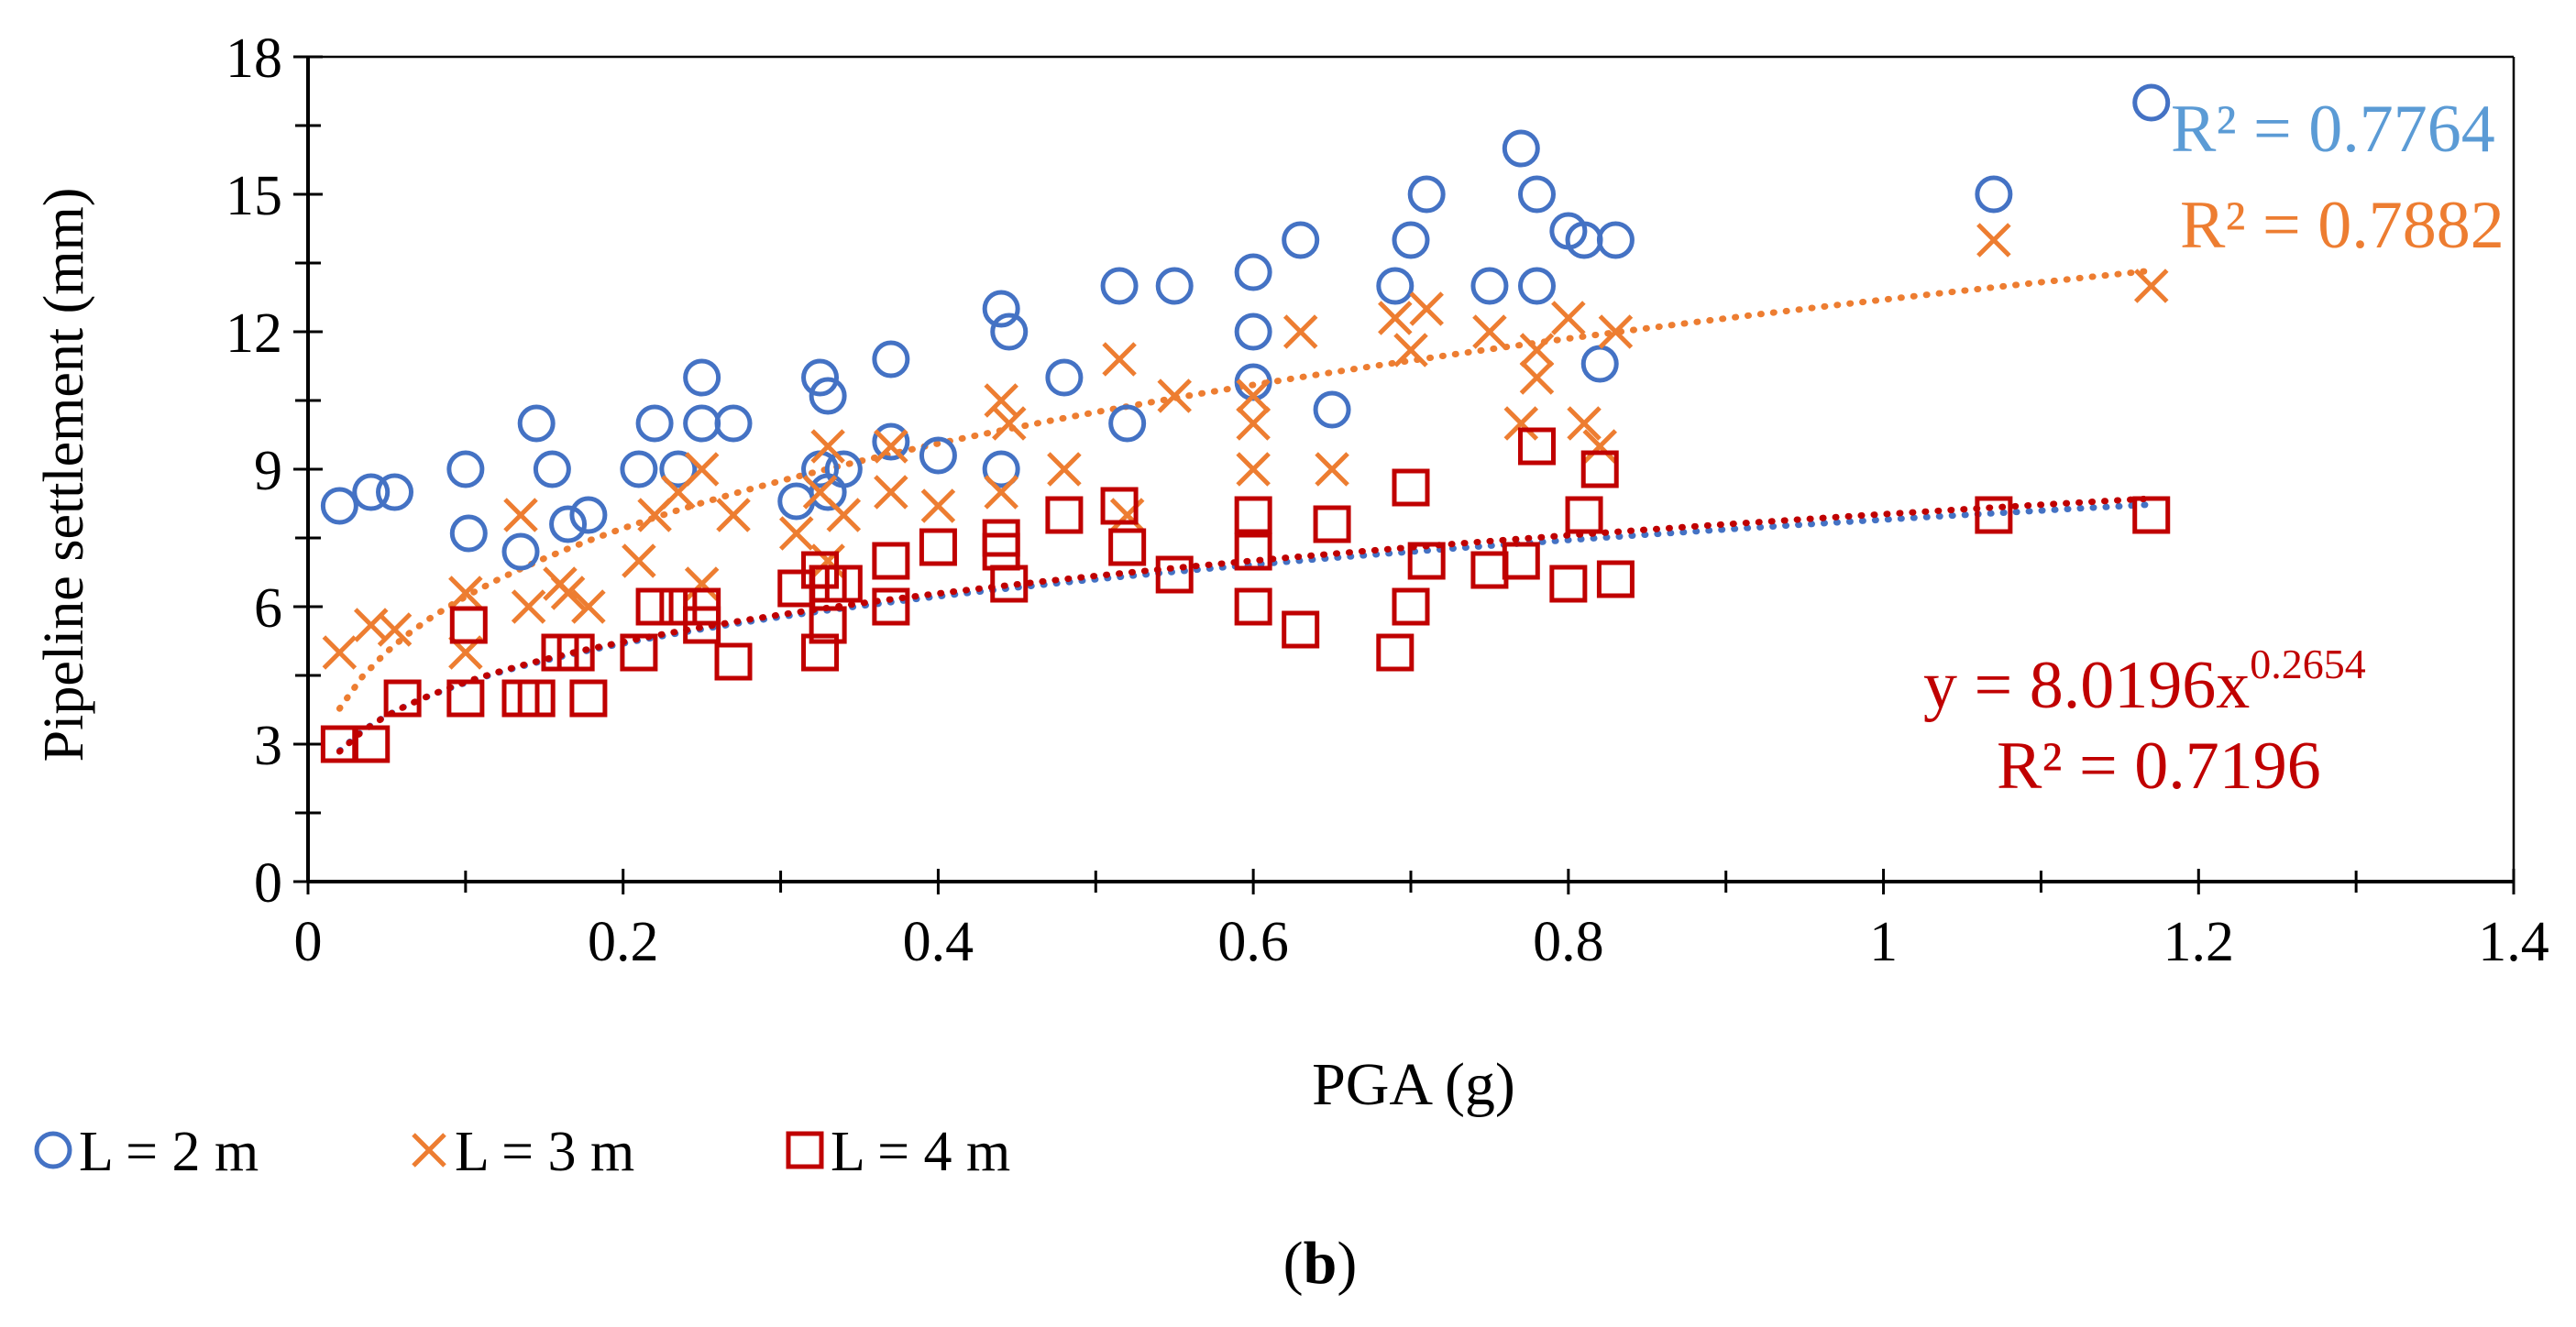 The image size is (2576, 1327). I want to click on x-ticks: 0 0.2 0.4 0.6 0.8 1 1.2 1.4, so click(1422, 921).